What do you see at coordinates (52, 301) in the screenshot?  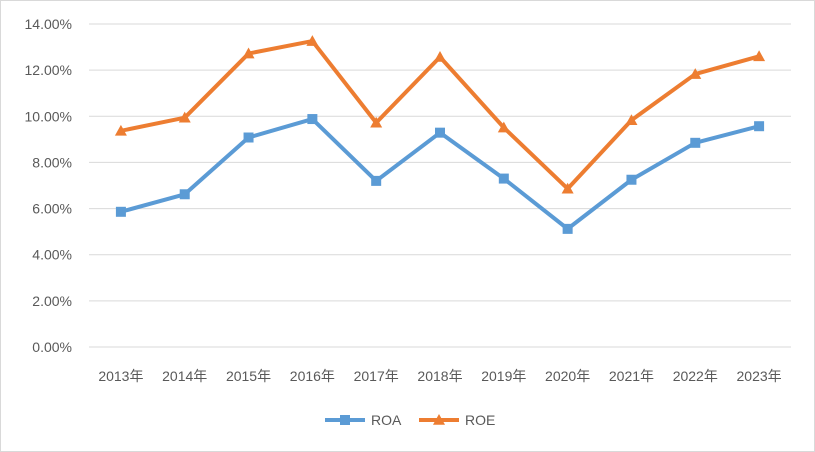 I see `y-tick-label: 2.00%` at bounding box center [52, 301].